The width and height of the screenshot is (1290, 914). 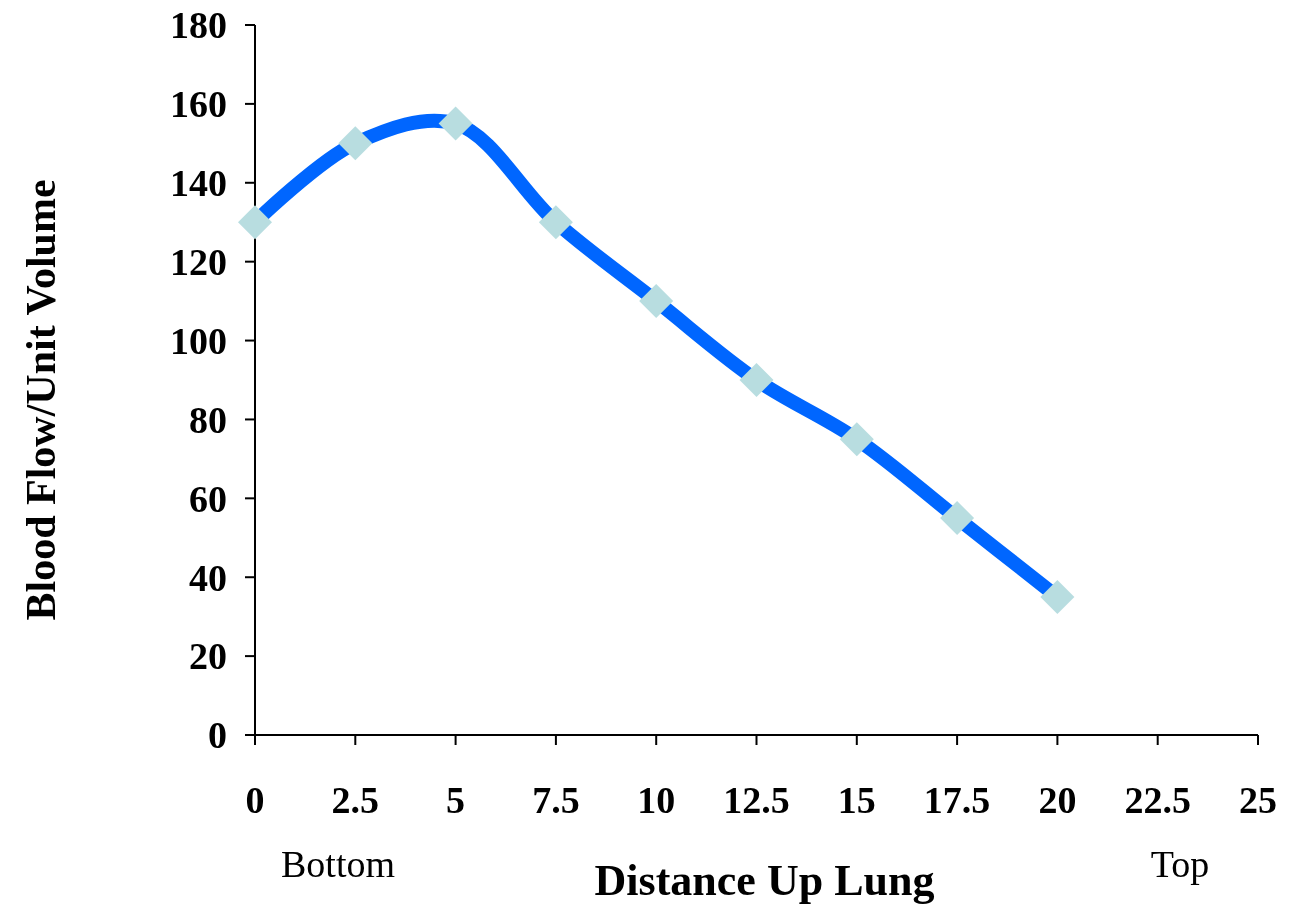 What do you see at coordinates (1180, 864) in the screenshot?
I see `text: Top` at bounding box center [1180, 864].